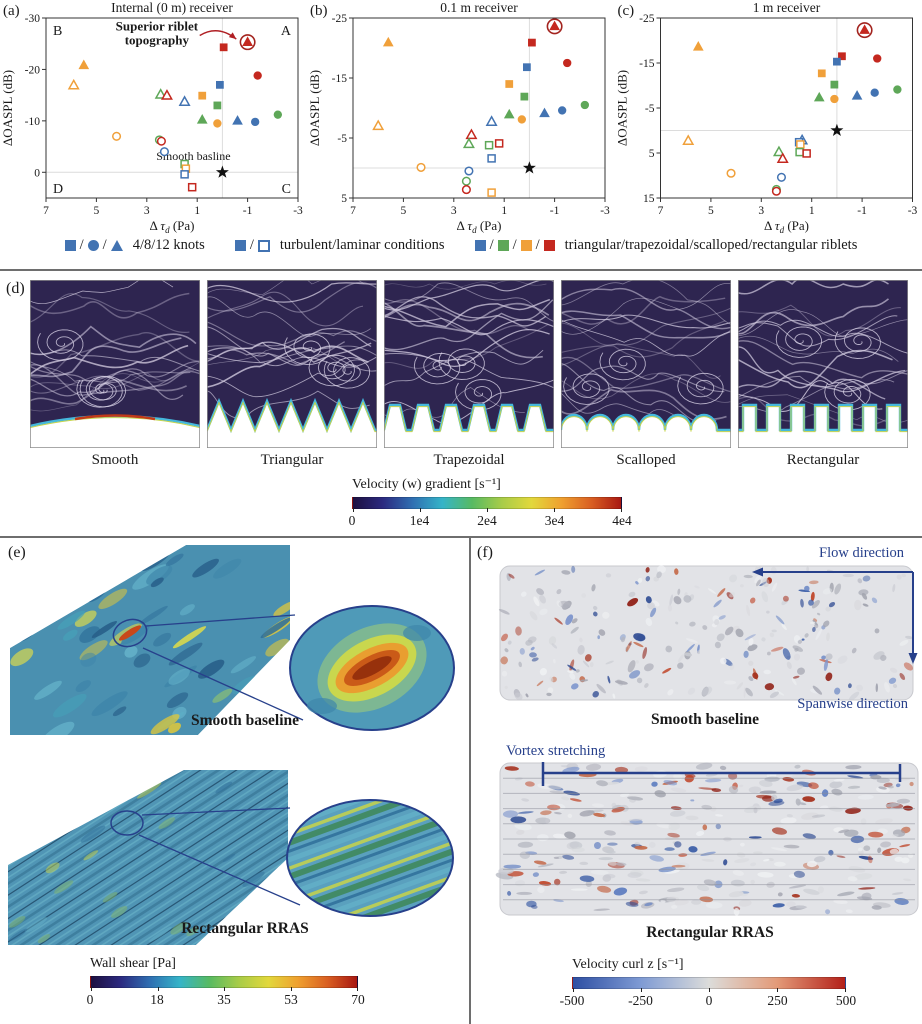 The height and width of the screenshot is (1024, 922). I want to click on legend-sq-blue-open-icon, so click(263, 245).